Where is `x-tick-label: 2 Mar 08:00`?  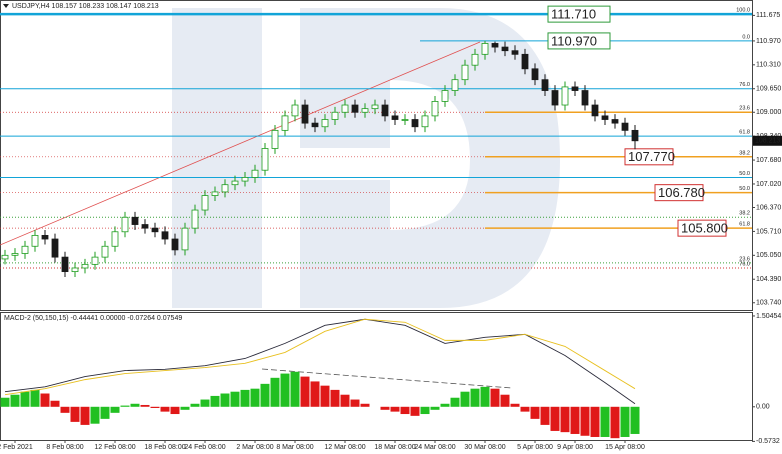 x-tick-label: 2 Mar 08:00 is located at coordinates (254, 447).